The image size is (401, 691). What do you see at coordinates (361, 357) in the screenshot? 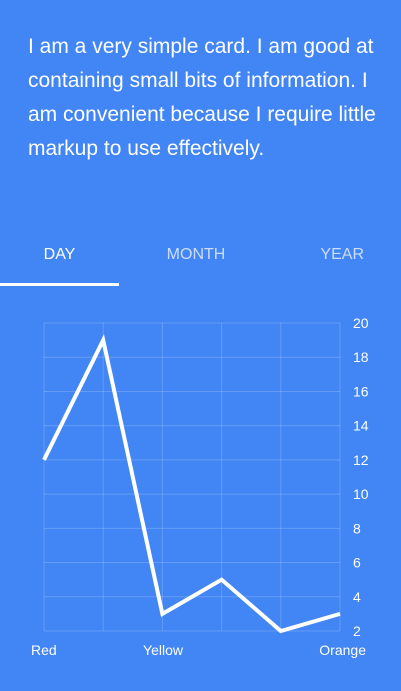
I see `y-tick-label: 18` at bounding box center [361, 357].